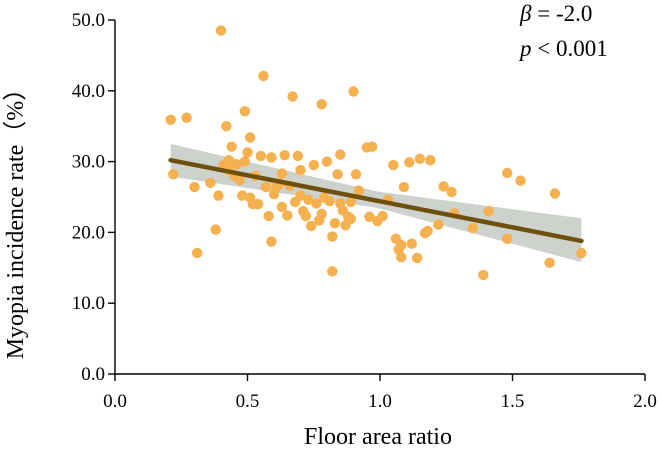  I want to click on x-tick-label: 1.0, so click(380, 401).